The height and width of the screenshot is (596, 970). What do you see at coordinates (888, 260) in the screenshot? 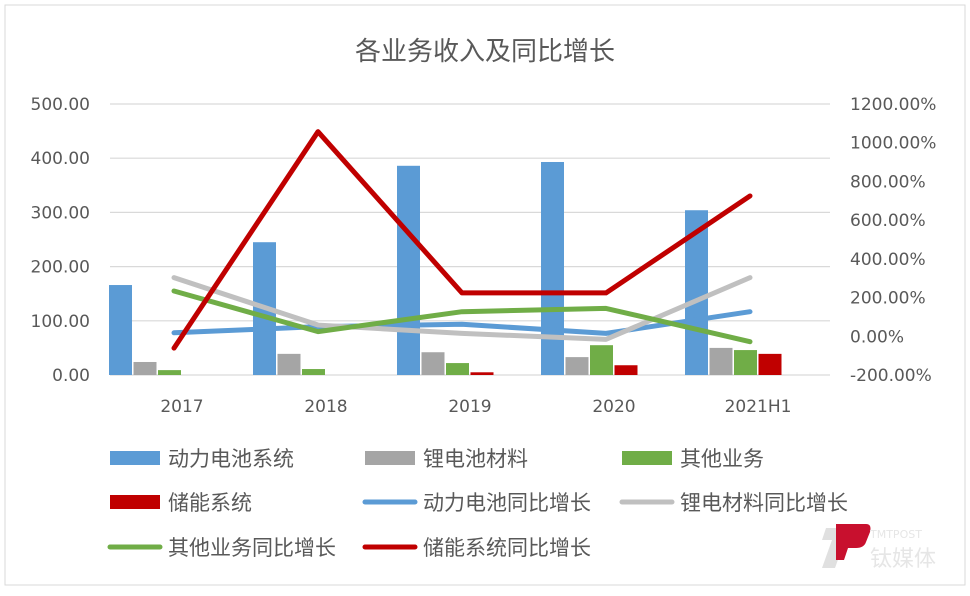
I see `right-tick-label: 400.00%` at bounding box center [888, 260].